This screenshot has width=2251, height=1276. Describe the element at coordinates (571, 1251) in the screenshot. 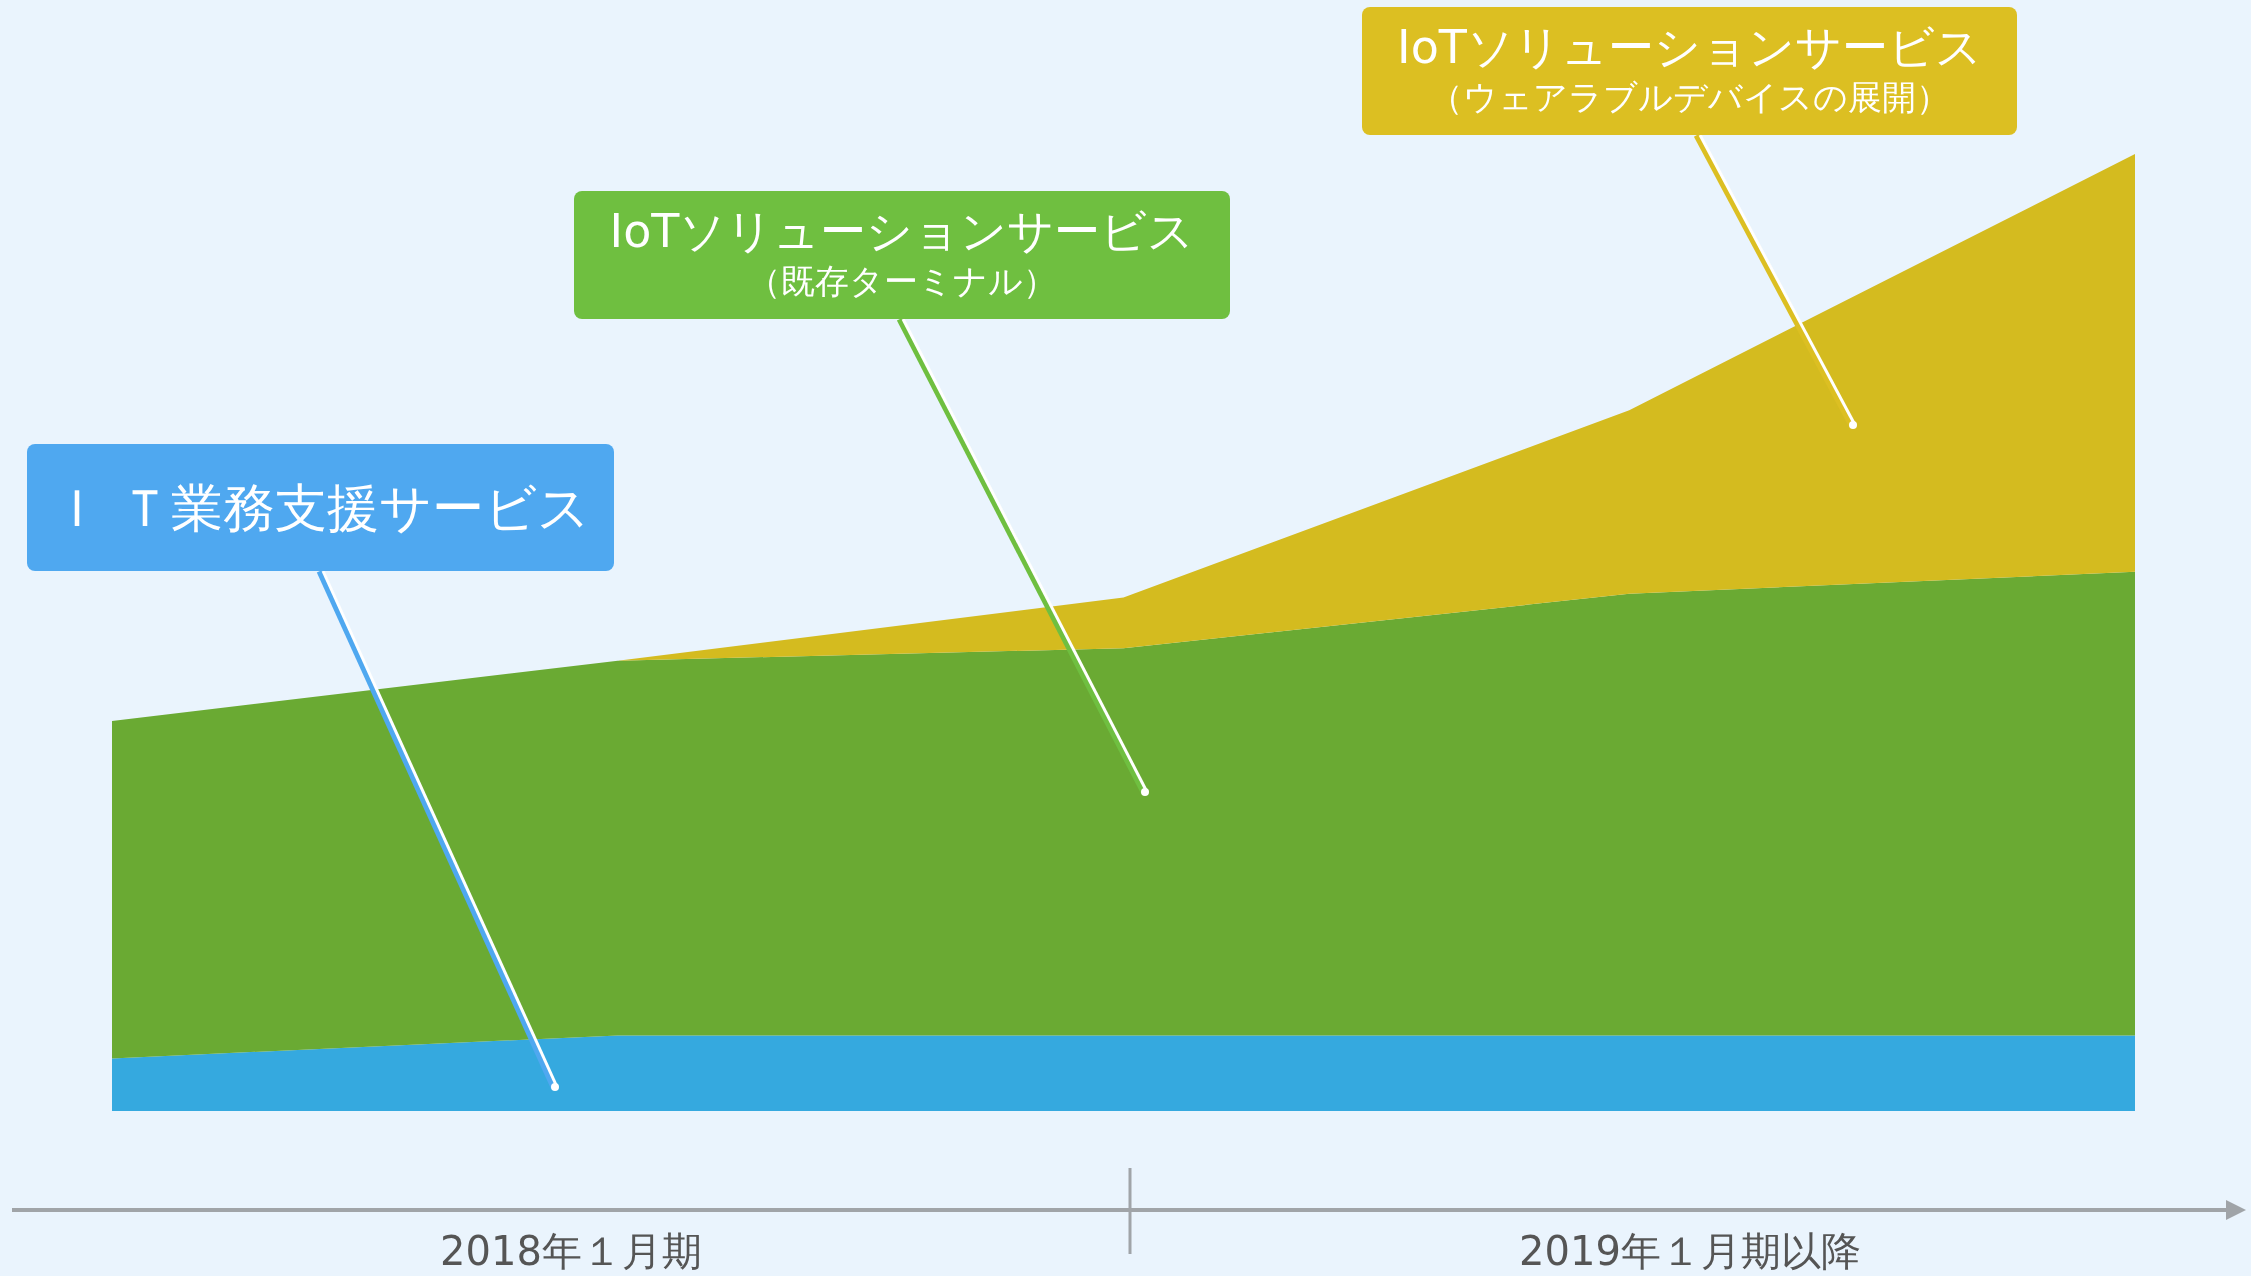

I see `text: 2018年１月期` at that location.